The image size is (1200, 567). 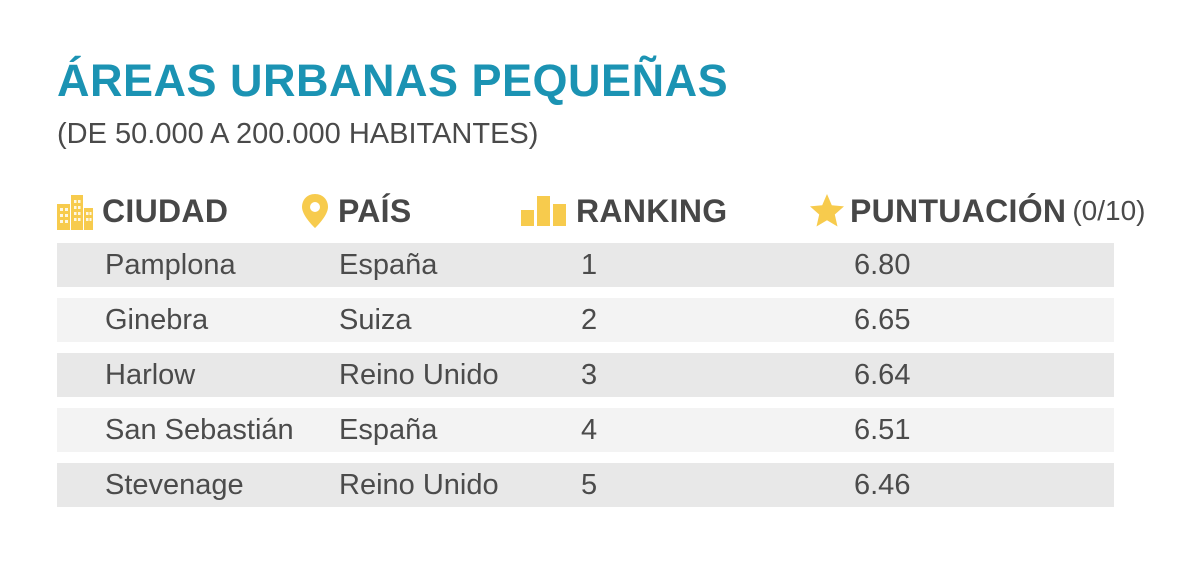 What do you see at coordinates (199, 430) in the screenshot?
I see `table-cell-city: San Sebastián` at bounding box center [199, 430].